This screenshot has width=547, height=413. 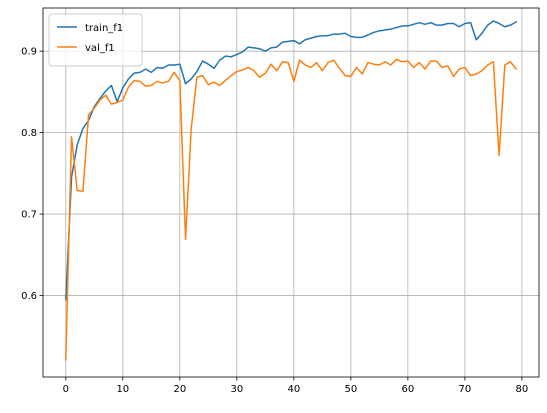 What do you see at coordinates (29, 215) in the screenshot?
I see `y-tick-label: 0.7` at bounding box center [29, 215].